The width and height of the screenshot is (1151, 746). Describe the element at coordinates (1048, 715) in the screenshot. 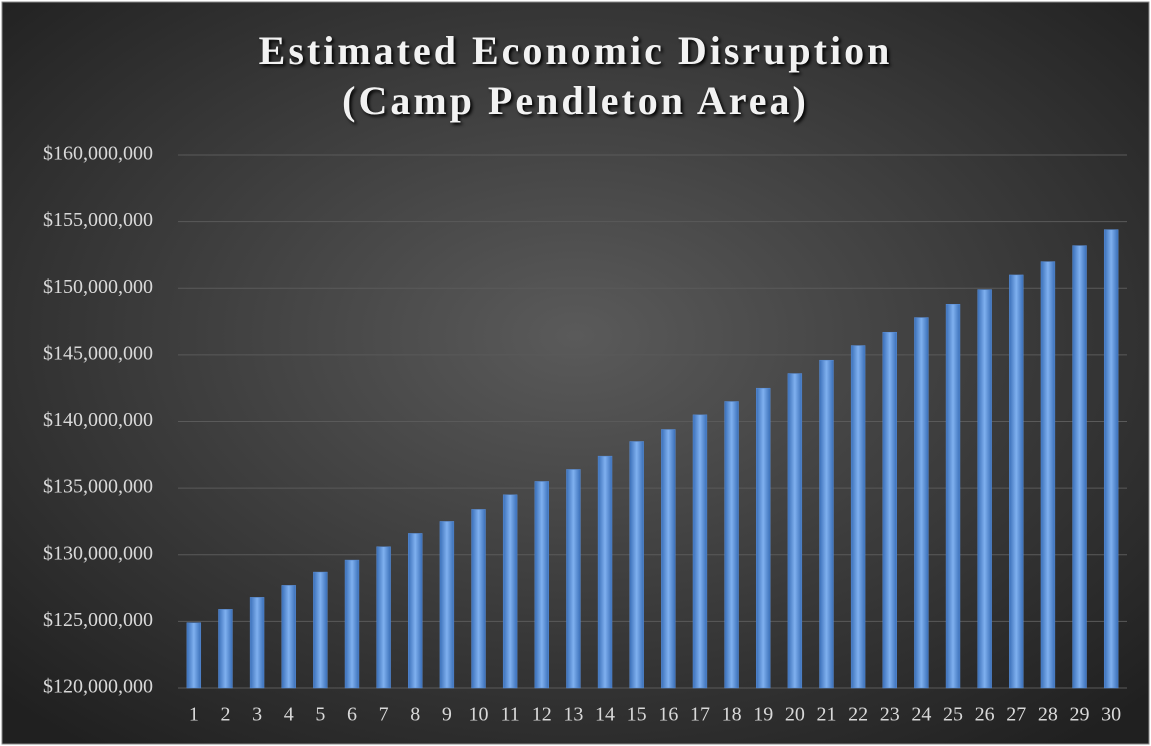

I see `x-tick-label: 28` at that location.